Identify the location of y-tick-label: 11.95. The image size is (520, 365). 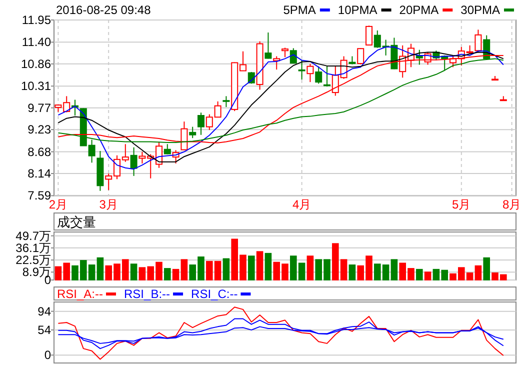
(37, 20).